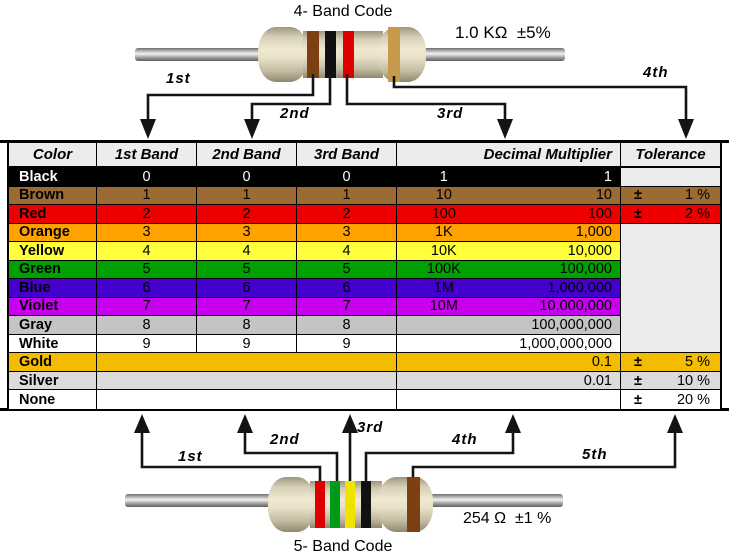  Describe the element at coordinates (53, 307) in the screenshot. I see `color-cell: Violet` at that location.